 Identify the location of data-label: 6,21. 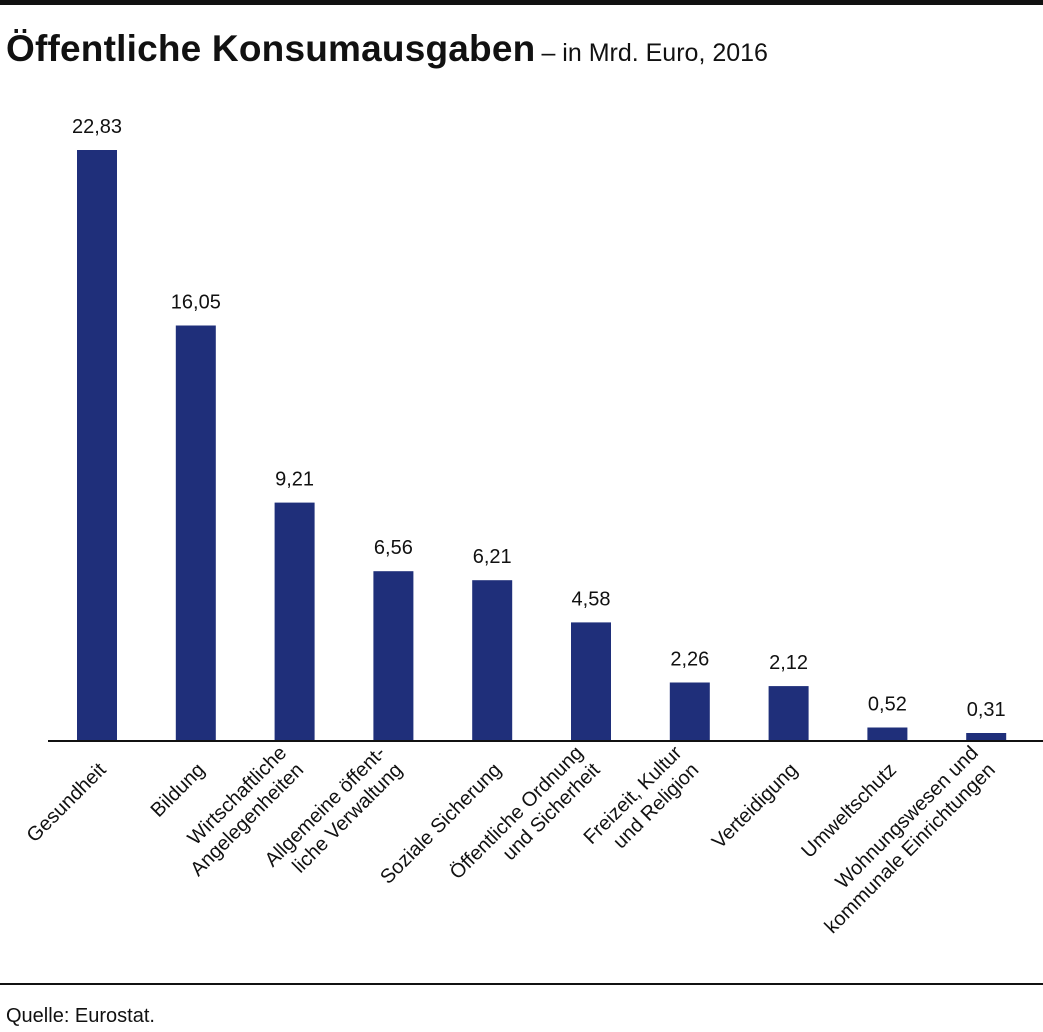
(492, 557).